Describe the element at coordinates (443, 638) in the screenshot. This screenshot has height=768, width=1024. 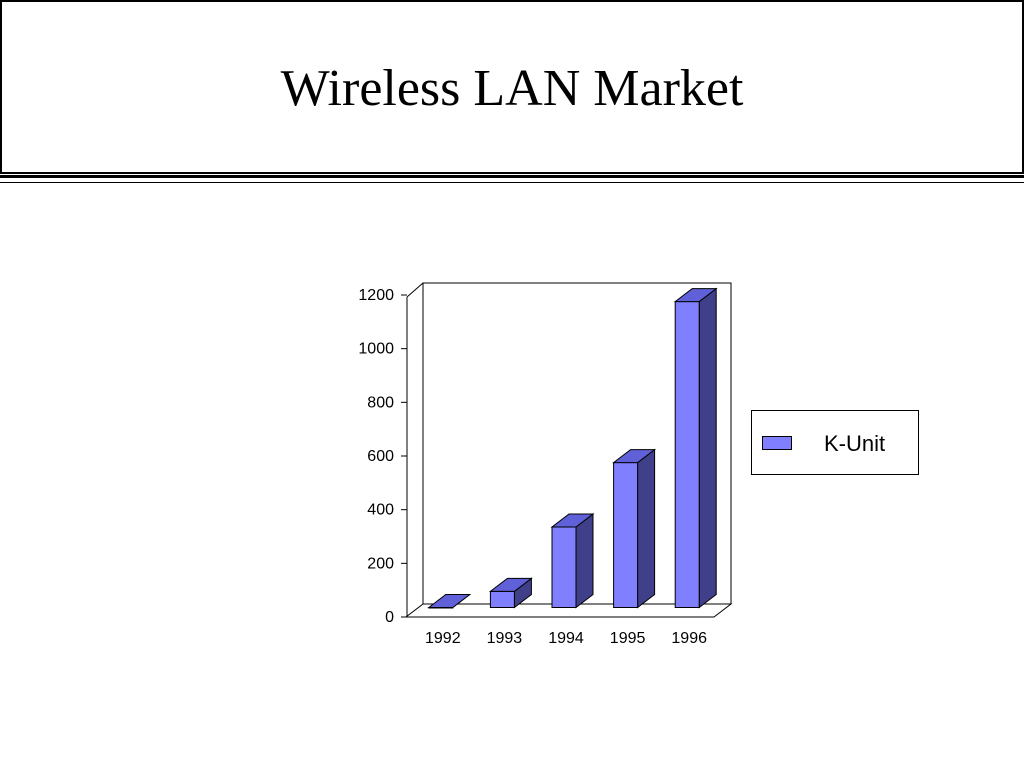
I see `x-tick-label: 1992` at that location.